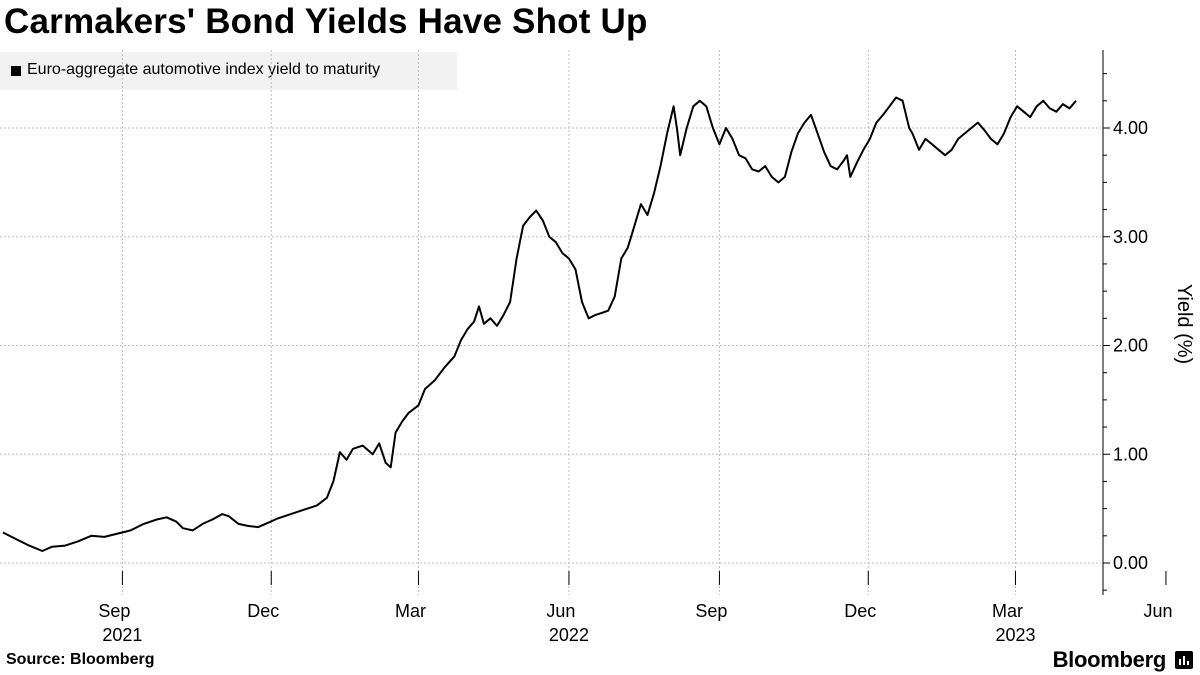 Image resolution: width=1200 pixels, height=675 pixels. What do you see at coordinates (1130, 128) in the screenshot?
I see `y-tick-label: 4.00` at bounding box center [1130, 128].